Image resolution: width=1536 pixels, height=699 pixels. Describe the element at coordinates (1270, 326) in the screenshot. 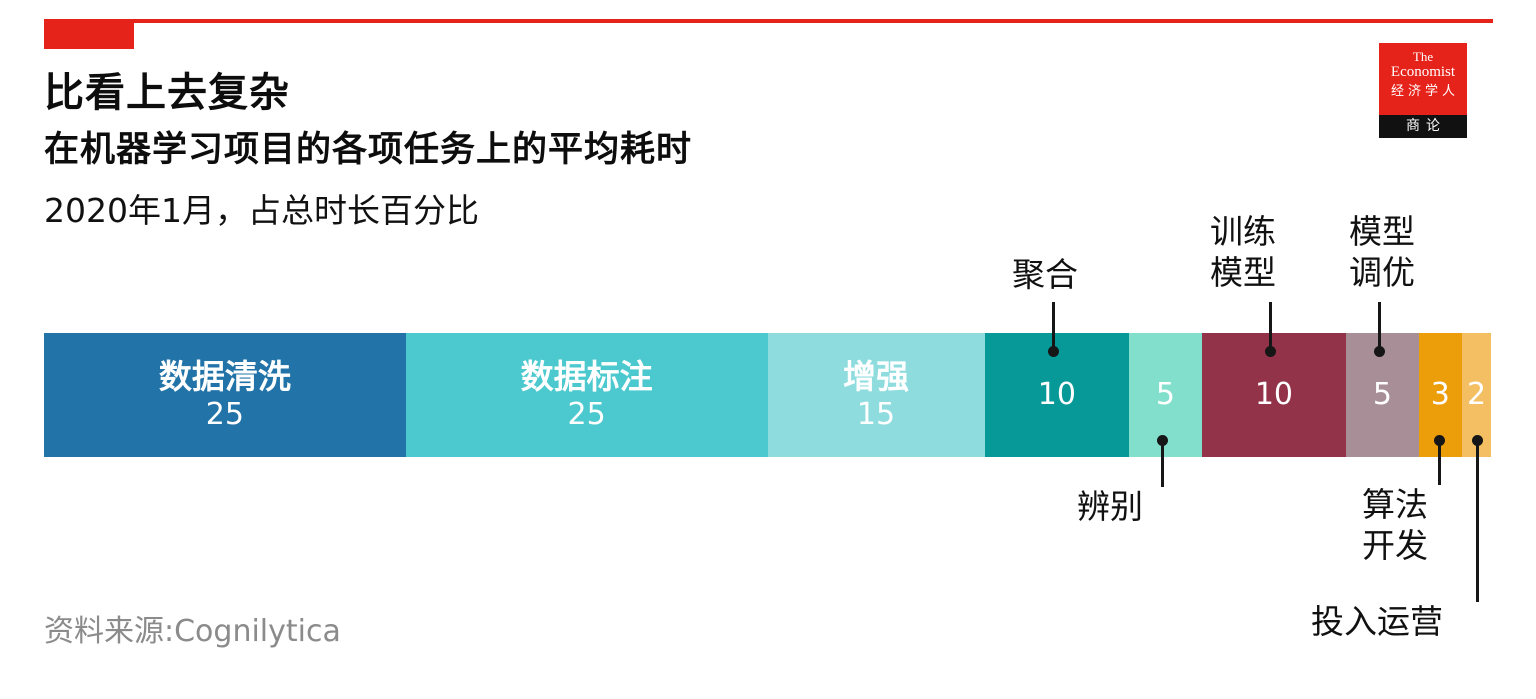

I see `callout-line-model-training` at that location.